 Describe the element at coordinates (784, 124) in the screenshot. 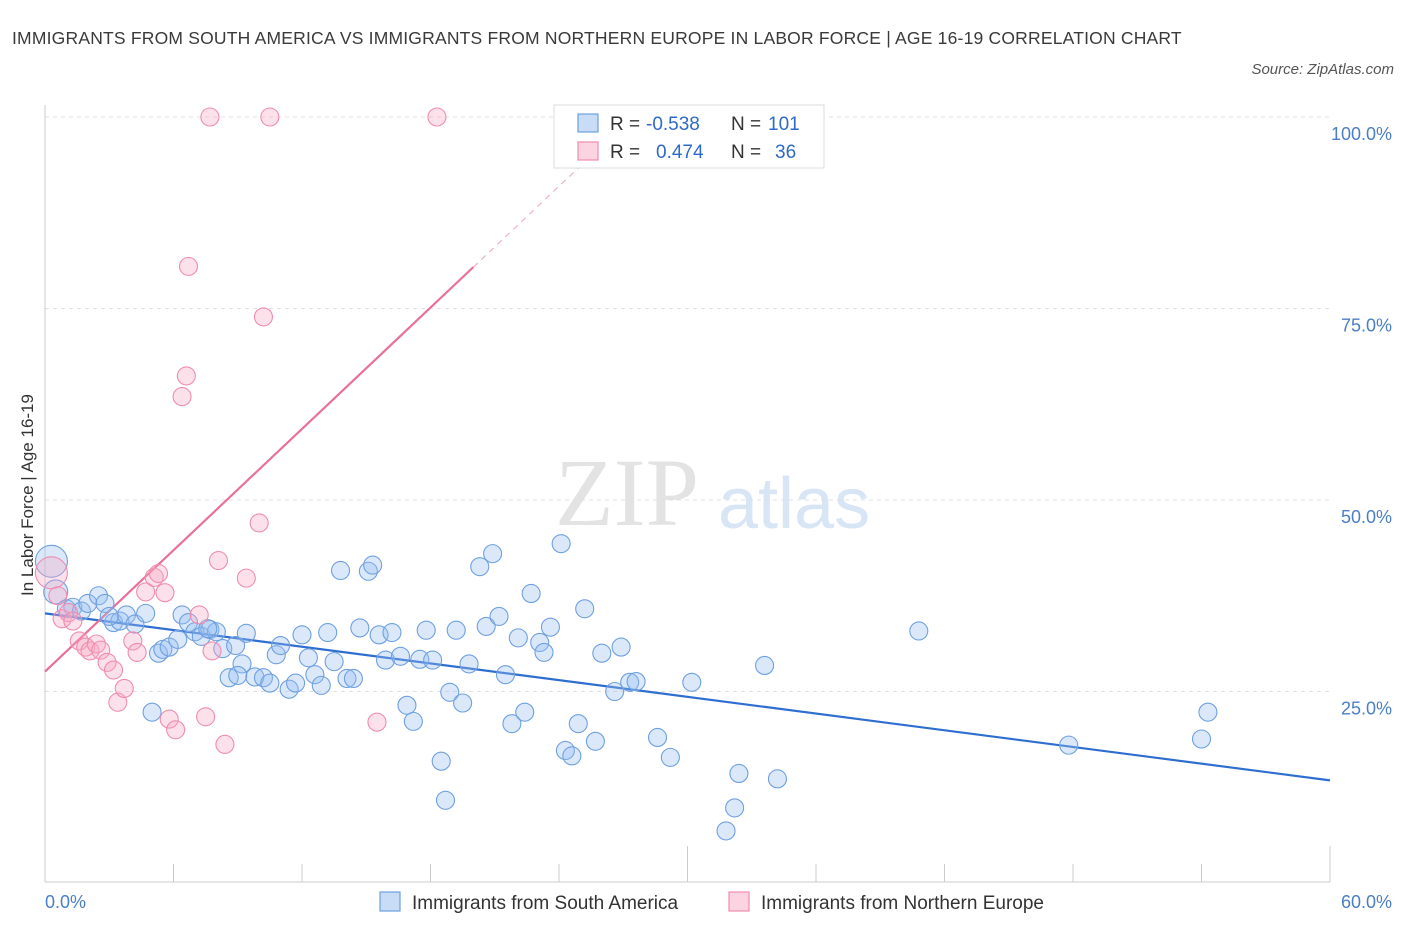

I see `legend-n-value: 101` at that location.